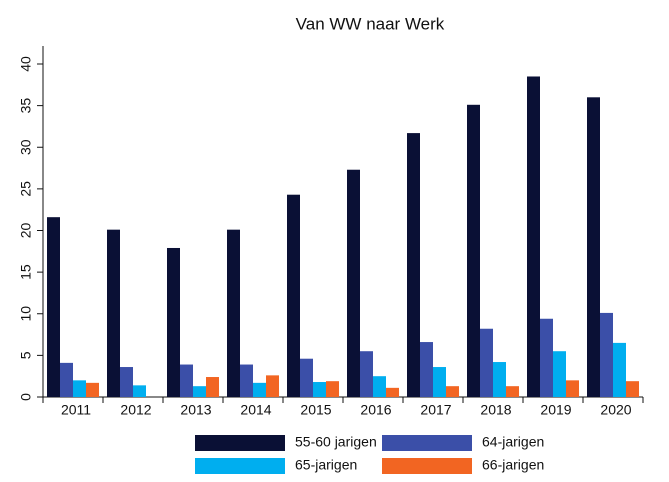 This screenshot has width=669, height=482. What do you see at coordinates (370, 23) in the screenshot?
I see `chart-title: Van WW naar Werk` at bounding box center [370, 23].